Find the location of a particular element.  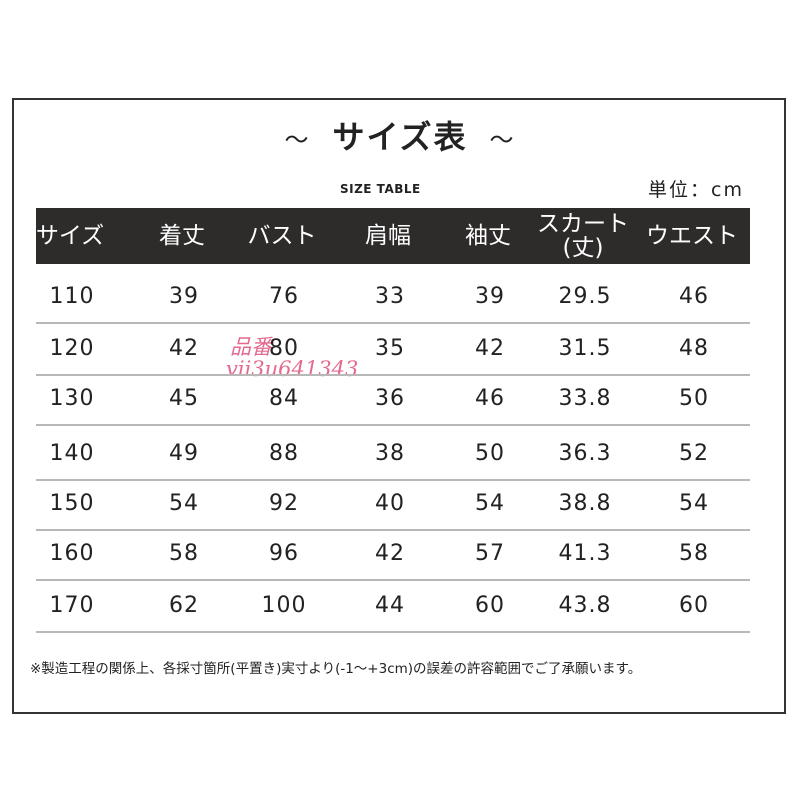

table-cell: 36.3 is located at coordinates (585, 453).